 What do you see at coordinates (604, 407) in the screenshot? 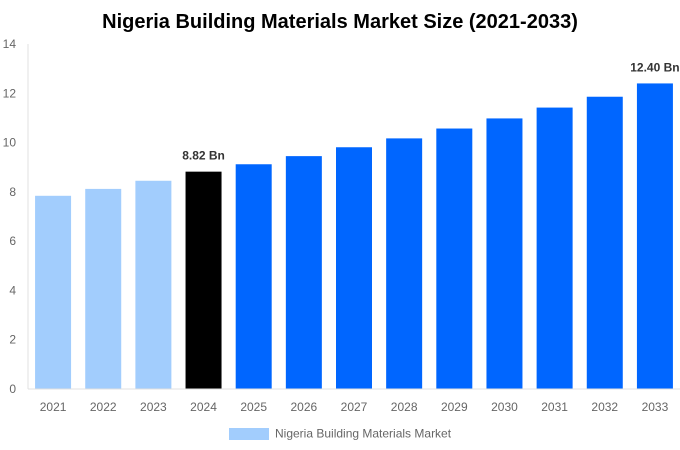
I see `x-tick-label: 2032` at bounding box center [604, 407].